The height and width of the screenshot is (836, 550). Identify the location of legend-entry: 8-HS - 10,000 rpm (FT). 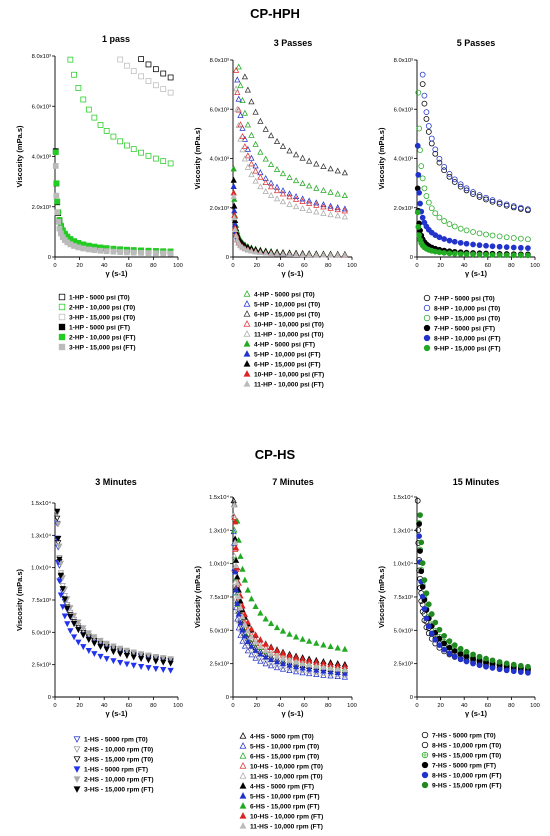
(461, 775).